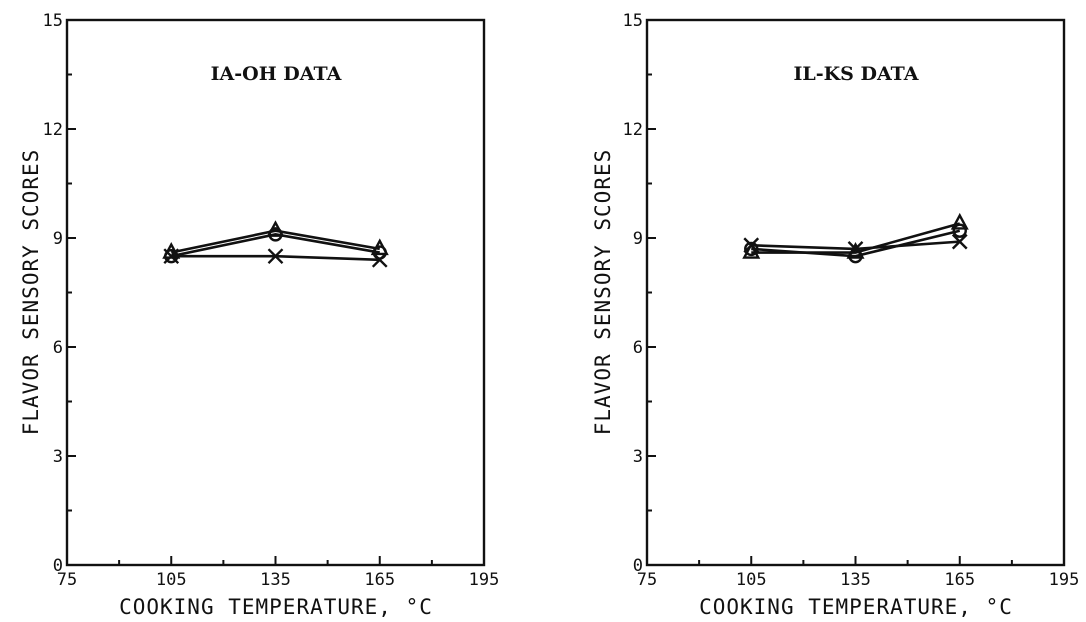 Image resolution: width=1086 pixels, height=622 pixels. What do you see at coordinates (276, 74) in the screenshot?
I see `chart-title: IA-OH DATA` at bounding box center [276, 74].